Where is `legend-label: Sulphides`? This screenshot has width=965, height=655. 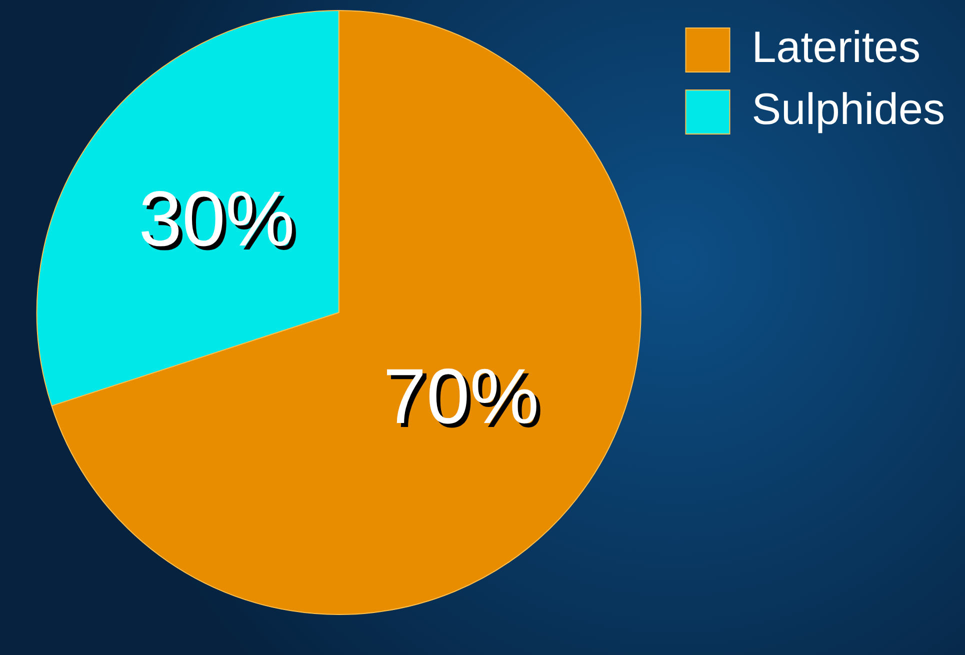
legend-label: Sulphides is located at coordinates (849, 109).